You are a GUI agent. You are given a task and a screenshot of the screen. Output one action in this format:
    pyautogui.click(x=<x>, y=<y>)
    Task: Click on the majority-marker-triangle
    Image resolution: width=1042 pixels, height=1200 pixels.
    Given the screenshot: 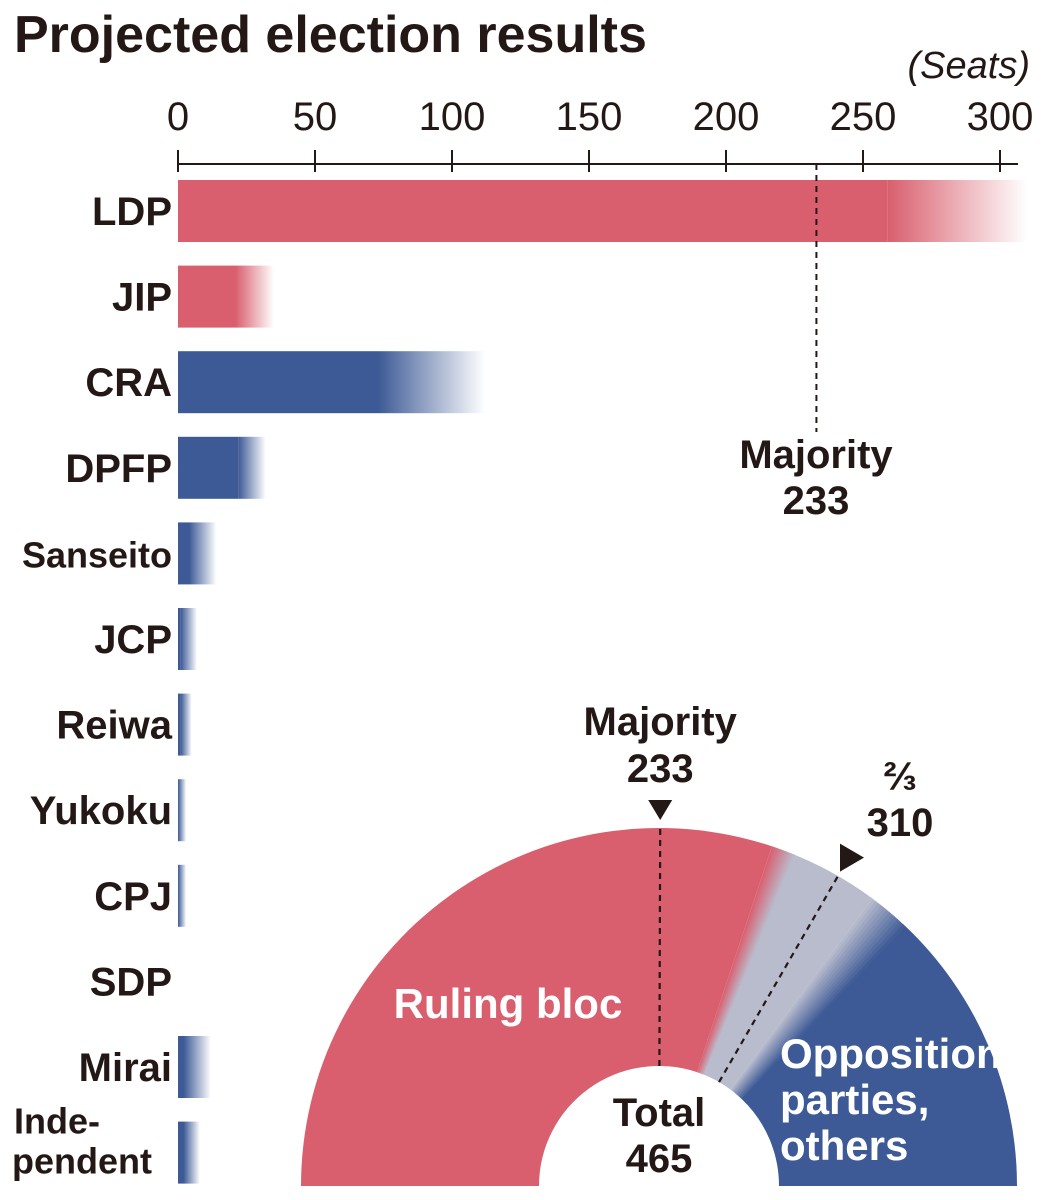 What is the action you would take?
    pyautogui.click(x=660, y=810)
    